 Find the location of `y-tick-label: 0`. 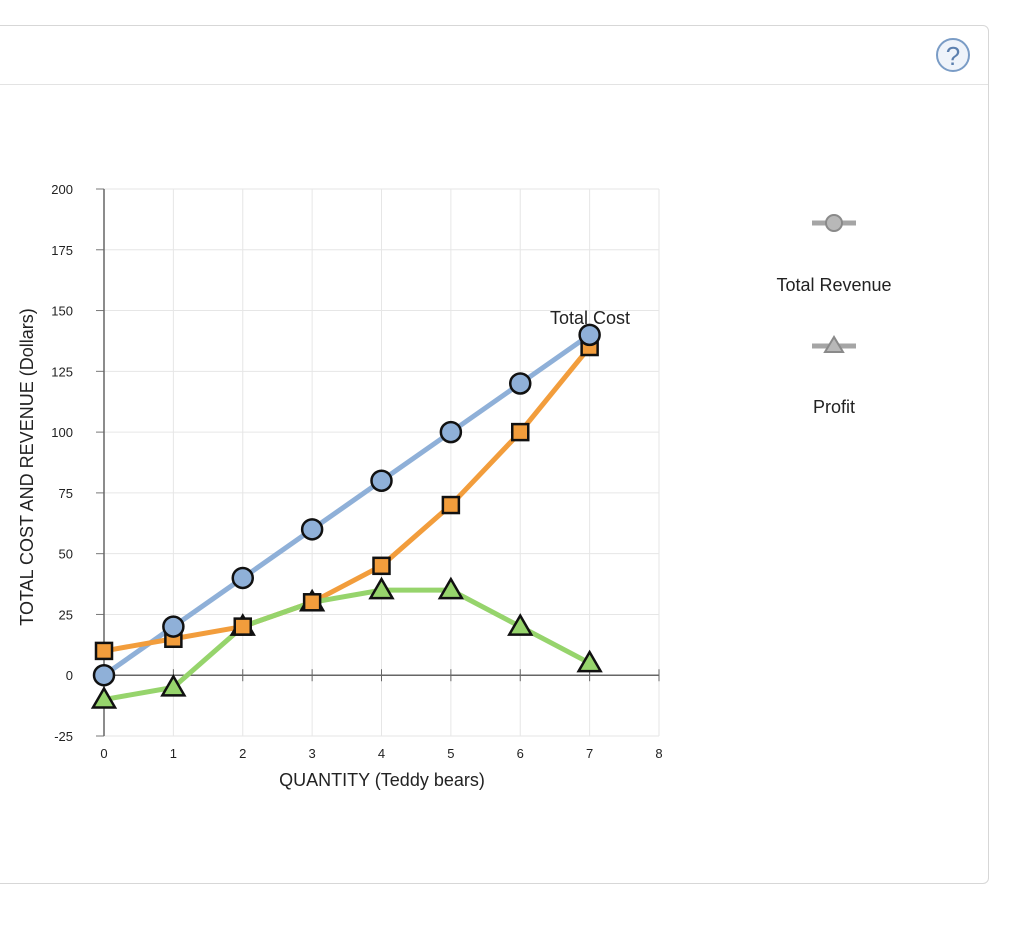

y-tick-label: 0 is located at coordinates (69, 675).